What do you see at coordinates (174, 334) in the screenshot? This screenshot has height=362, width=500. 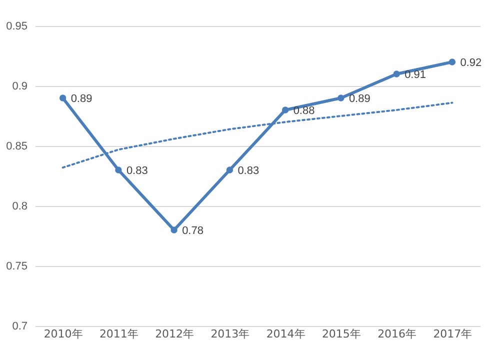 I see `x-tick-label: 2012年` at bounding box center [174, 334].